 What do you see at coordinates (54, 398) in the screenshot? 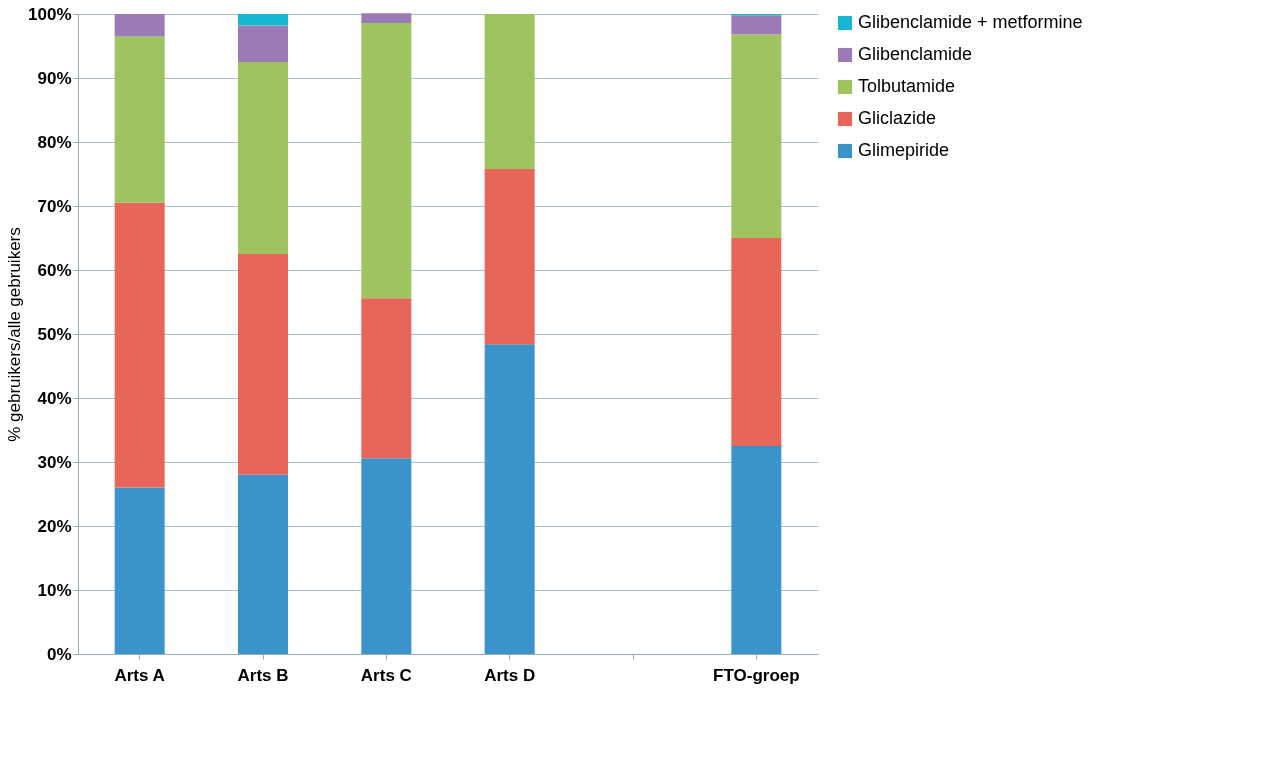
I see `y-tick-label: 40%` at bounding box center [54, 398].